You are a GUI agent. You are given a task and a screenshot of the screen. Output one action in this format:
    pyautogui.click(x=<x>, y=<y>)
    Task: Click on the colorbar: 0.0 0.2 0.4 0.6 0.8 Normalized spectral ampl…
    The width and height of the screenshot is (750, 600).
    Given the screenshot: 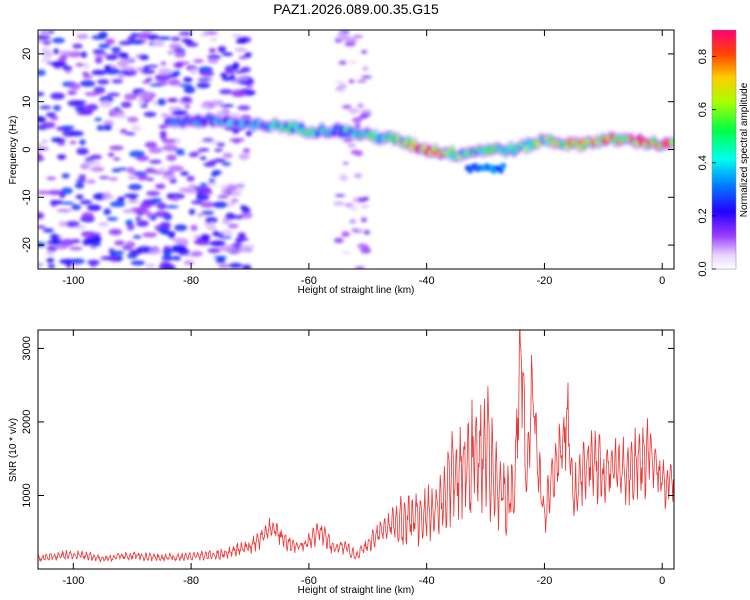 What is the action you would take?
    pyautogui.click(x=723, y=153)
    